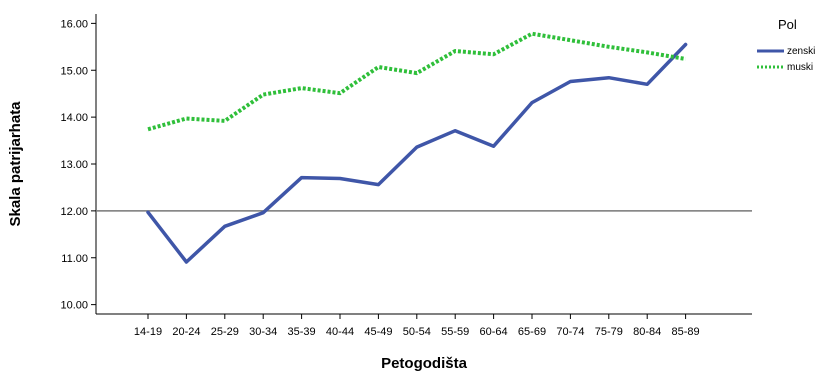  I want to click on legend-label-zenski: zenski, so click(801, 51).